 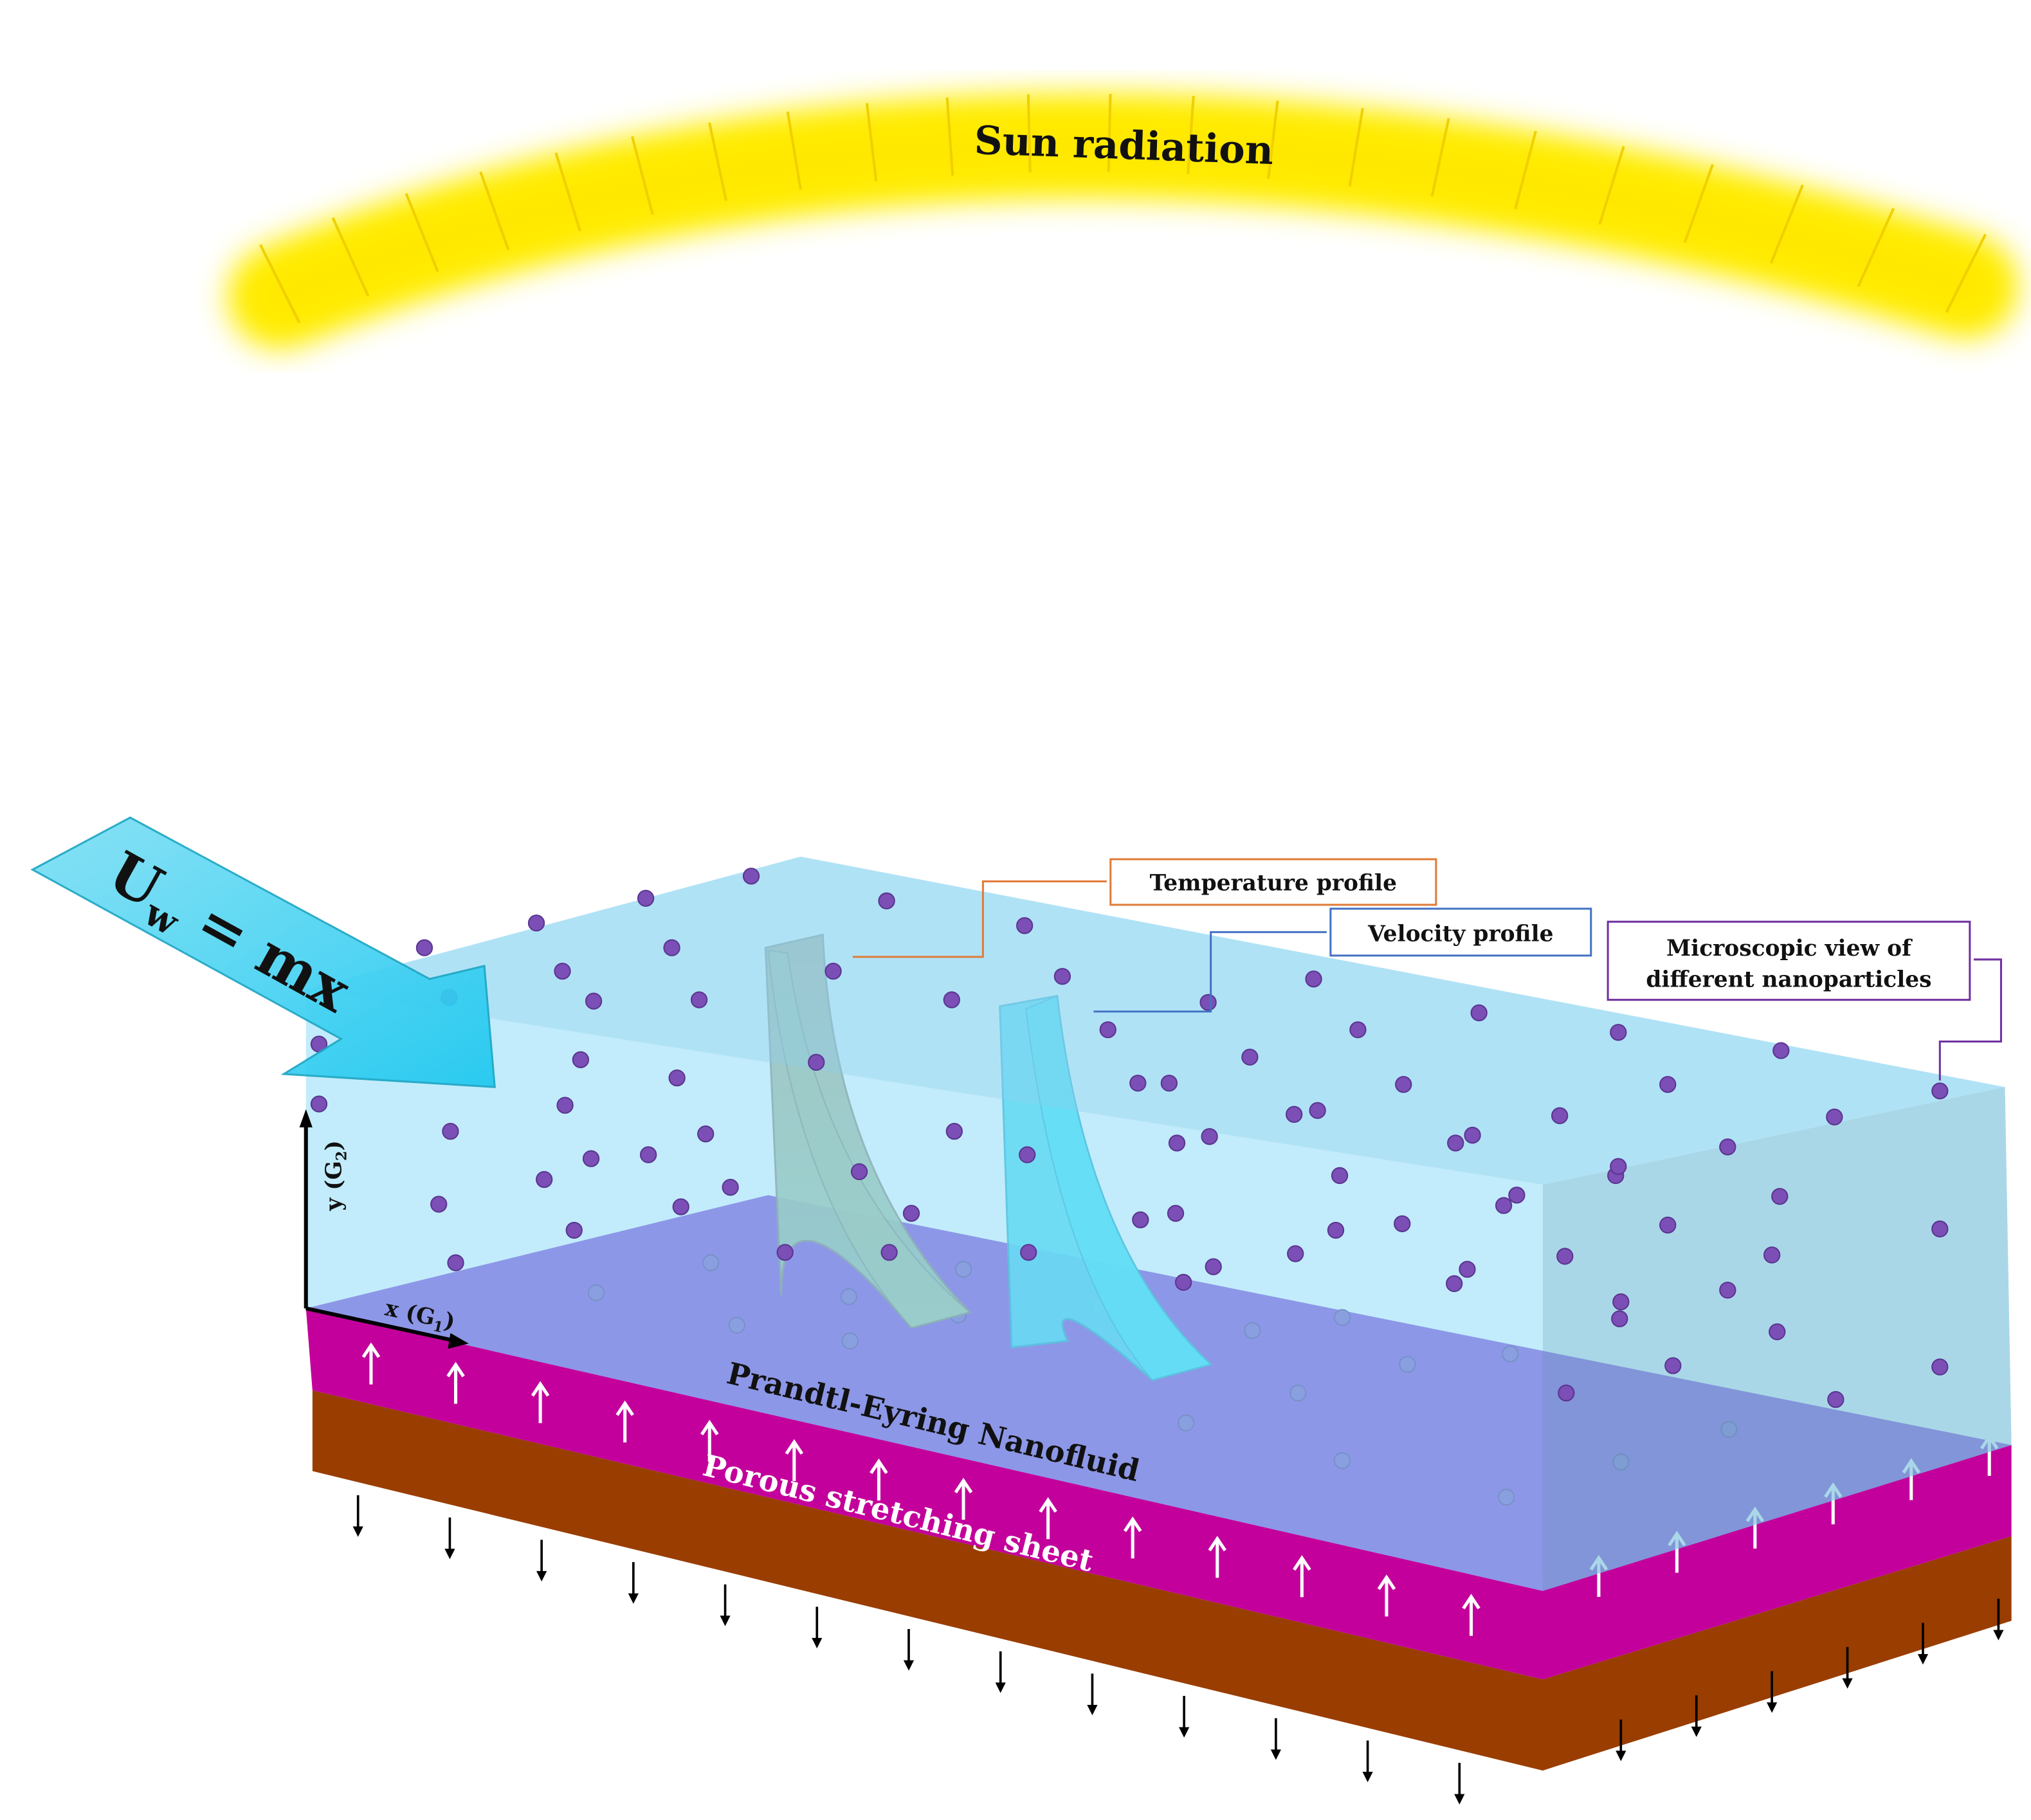 I want to click on velocity-box, so click(x=1461, y=932).